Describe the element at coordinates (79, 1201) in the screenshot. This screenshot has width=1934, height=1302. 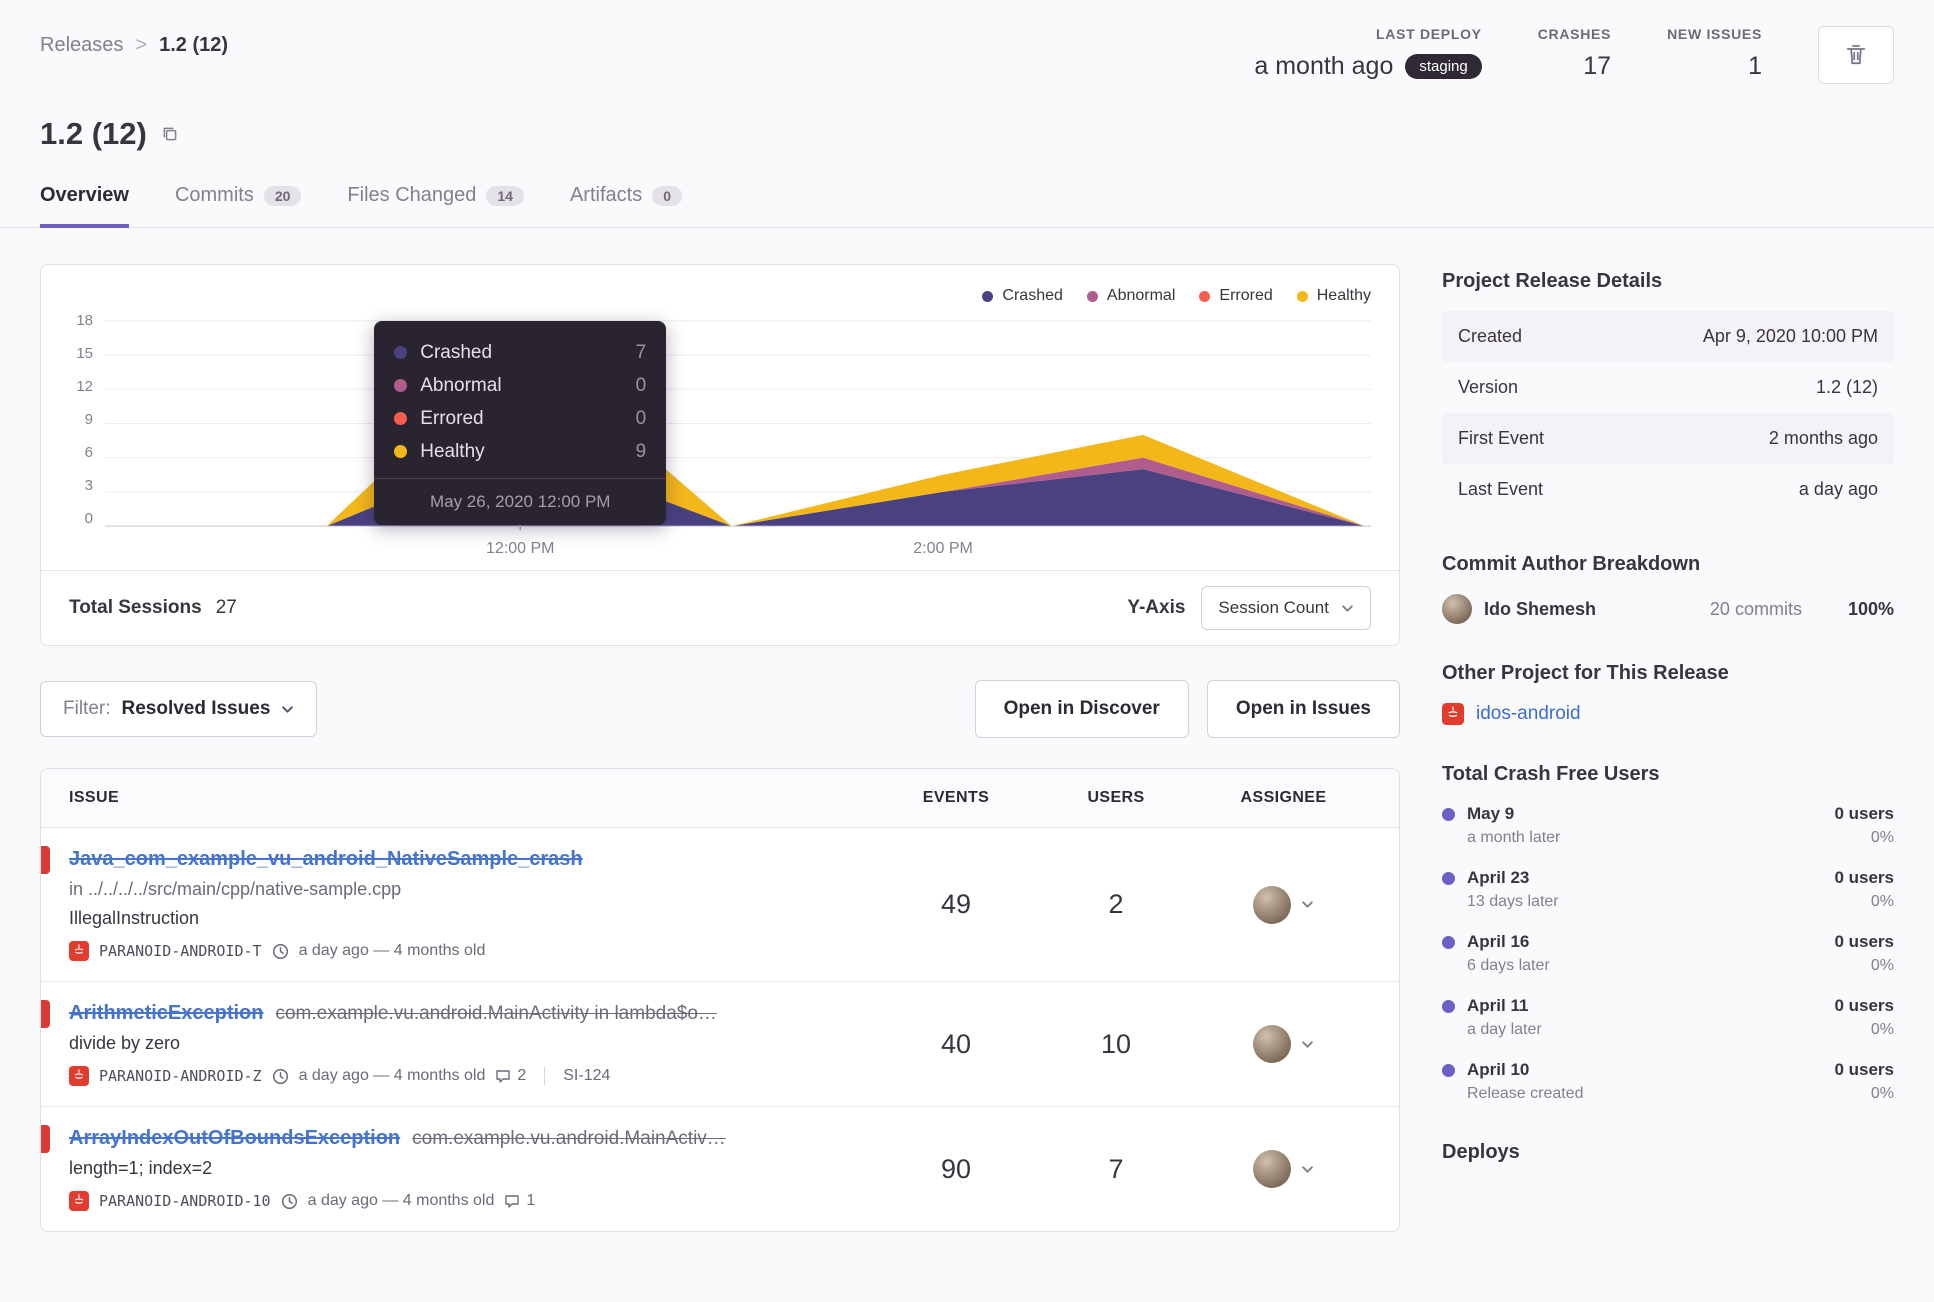
I see `platform-icon-java` at that location.